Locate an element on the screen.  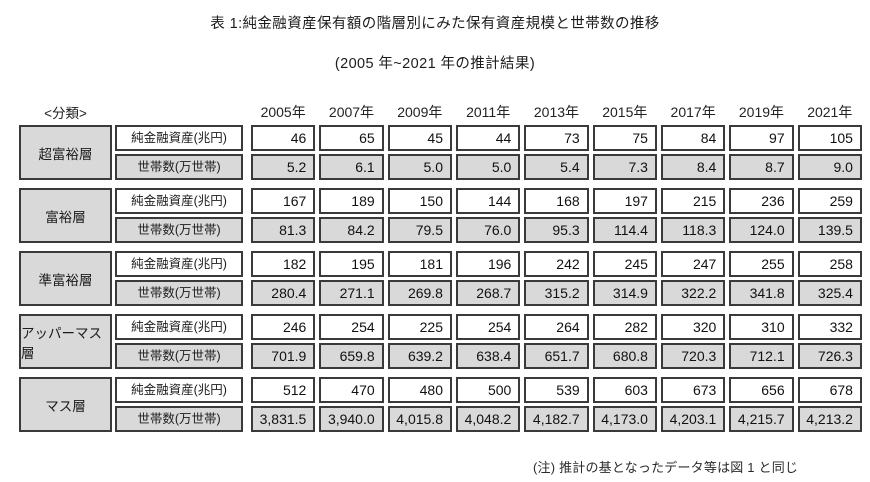
asset-value-cell: 656 is located at coordinates (761, 390).